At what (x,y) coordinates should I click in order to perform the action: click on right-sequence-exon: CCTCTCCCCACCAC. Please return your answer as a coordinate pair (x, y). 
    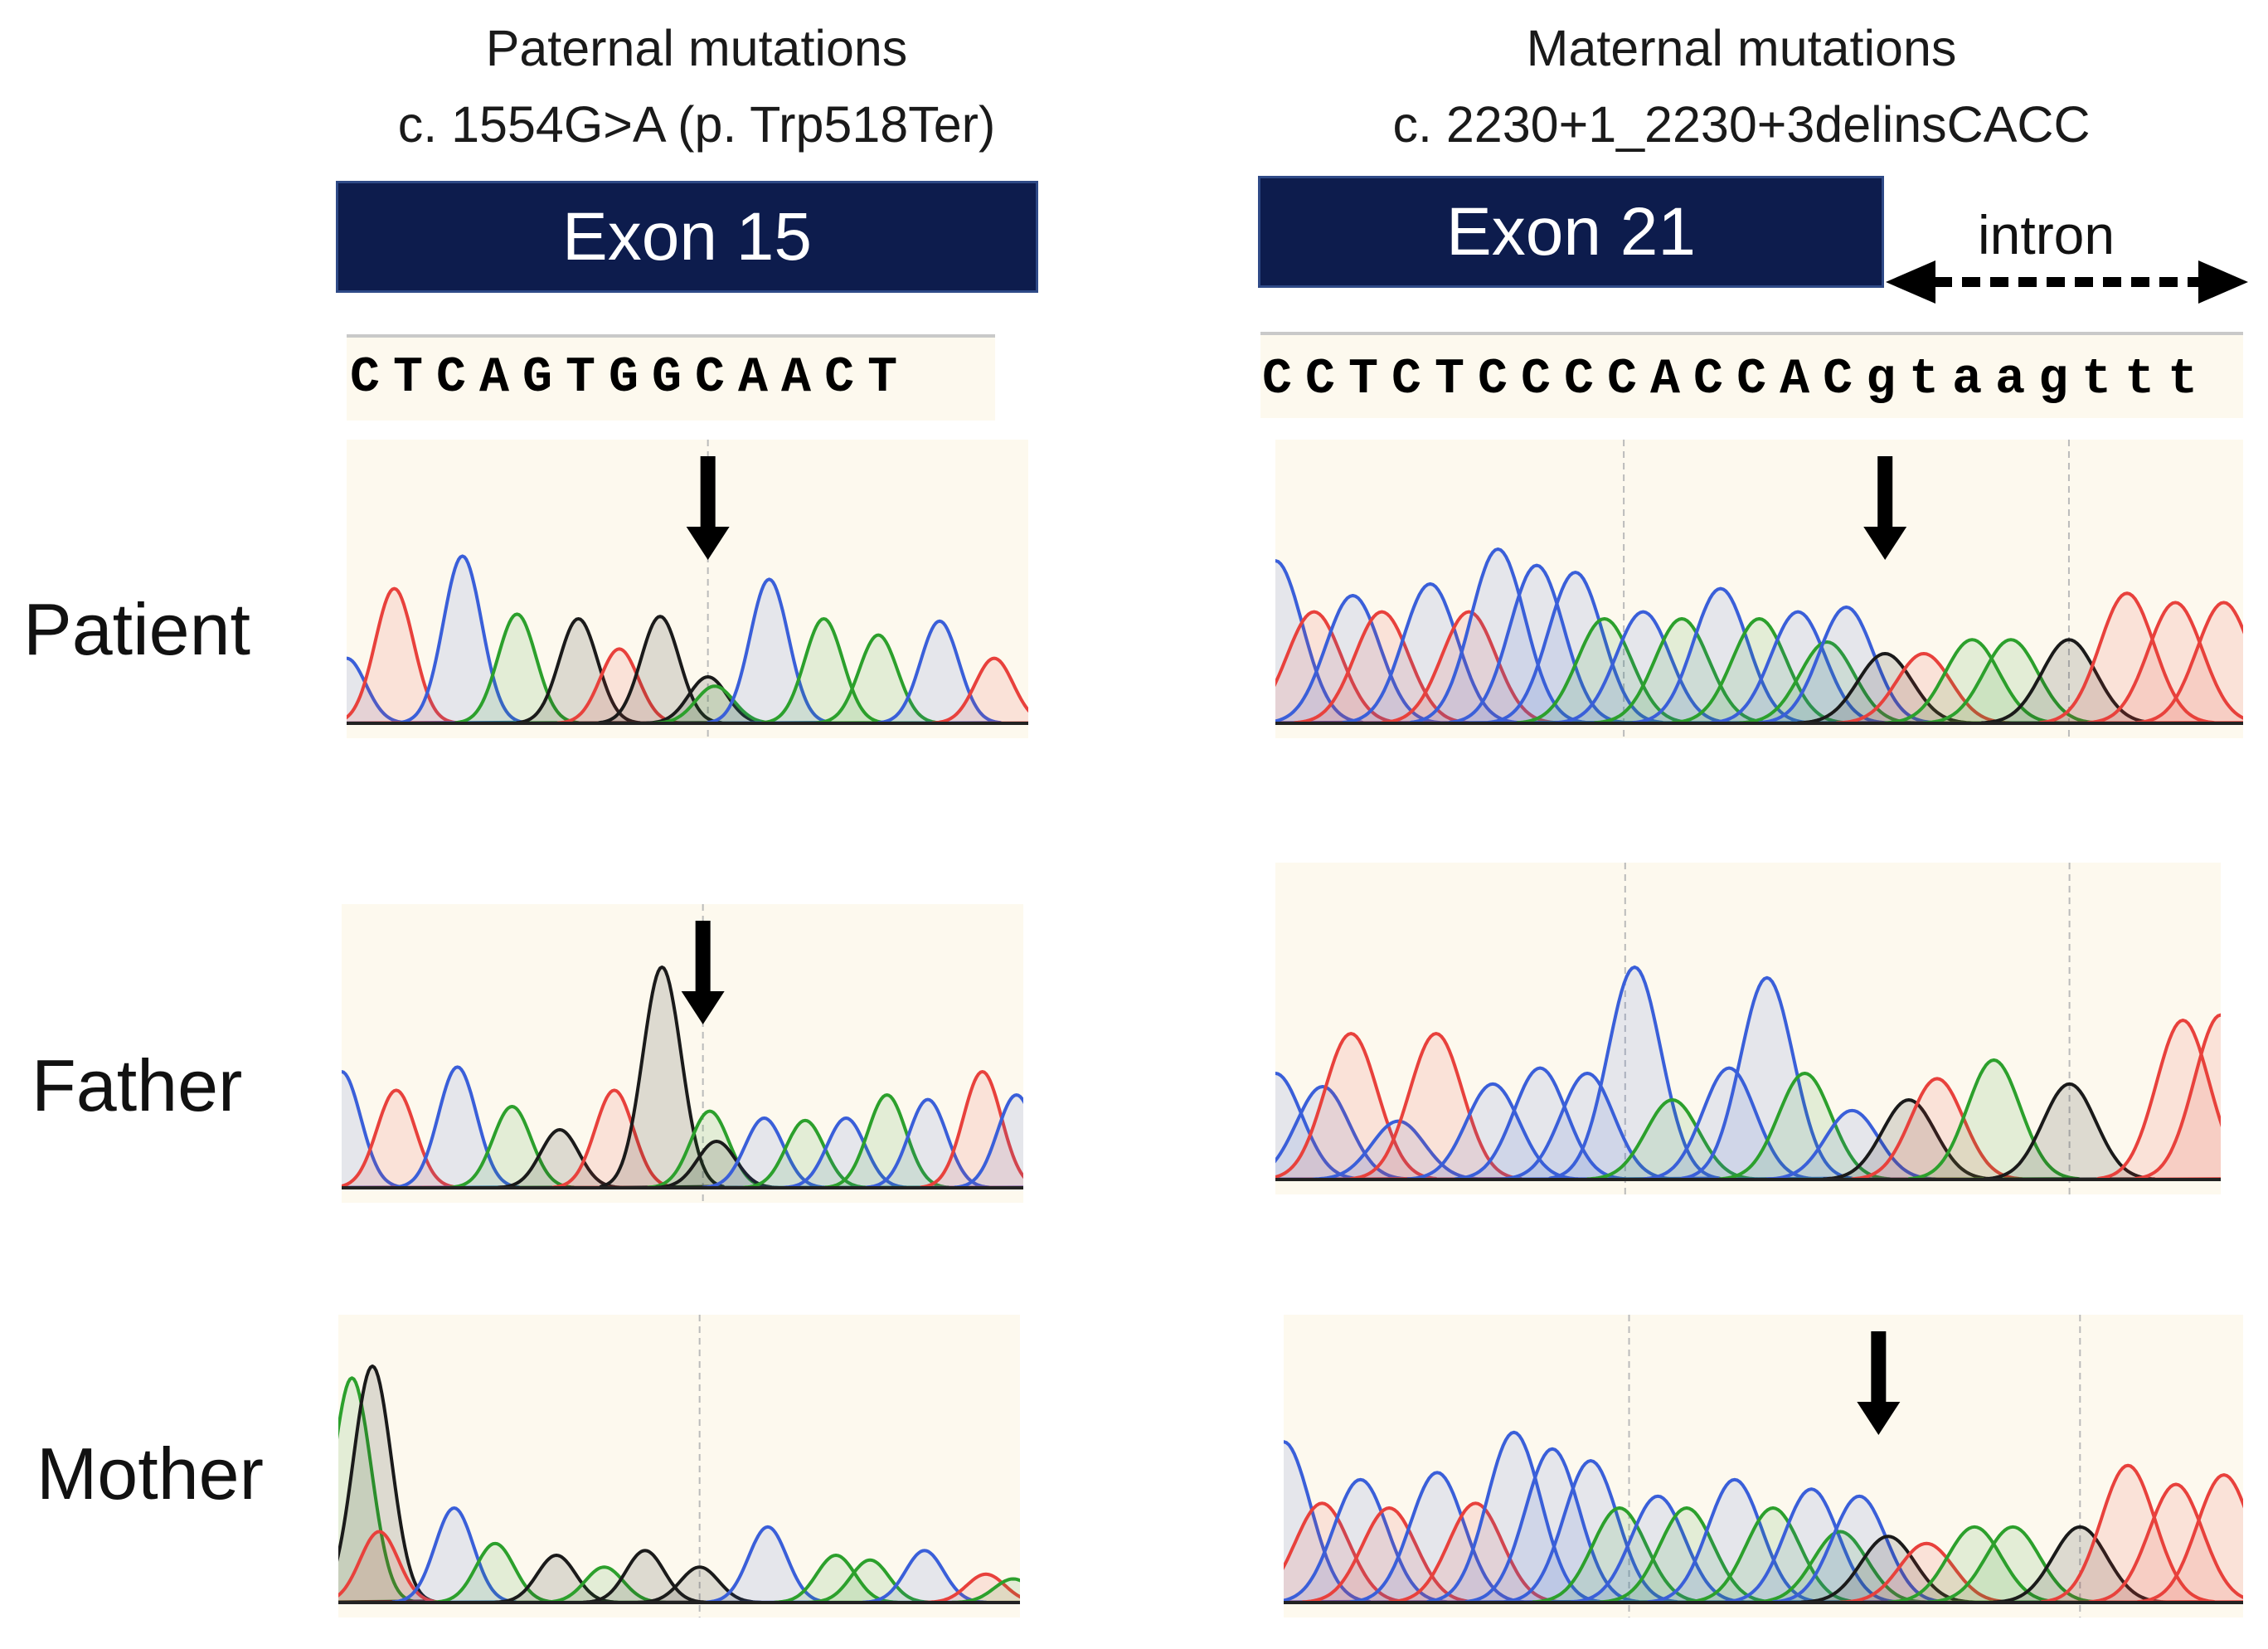
    Looking at the image, I should click on (1564, 380).